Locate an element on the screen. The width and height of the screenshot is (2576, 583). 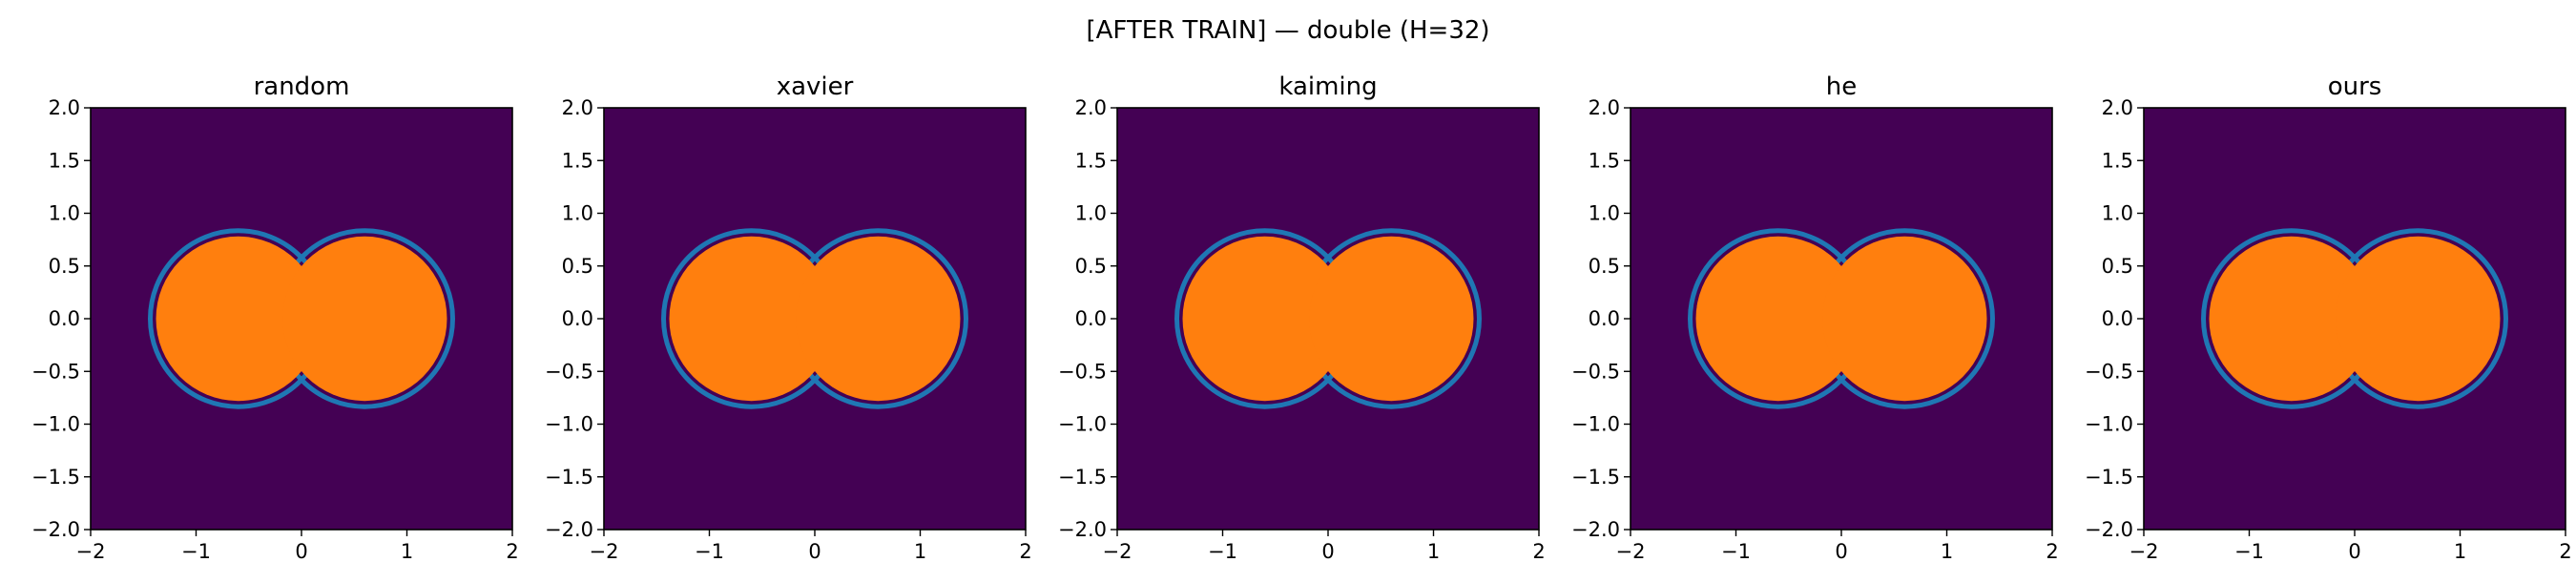
panel-title: xavier is located at coordinates (815, 87).